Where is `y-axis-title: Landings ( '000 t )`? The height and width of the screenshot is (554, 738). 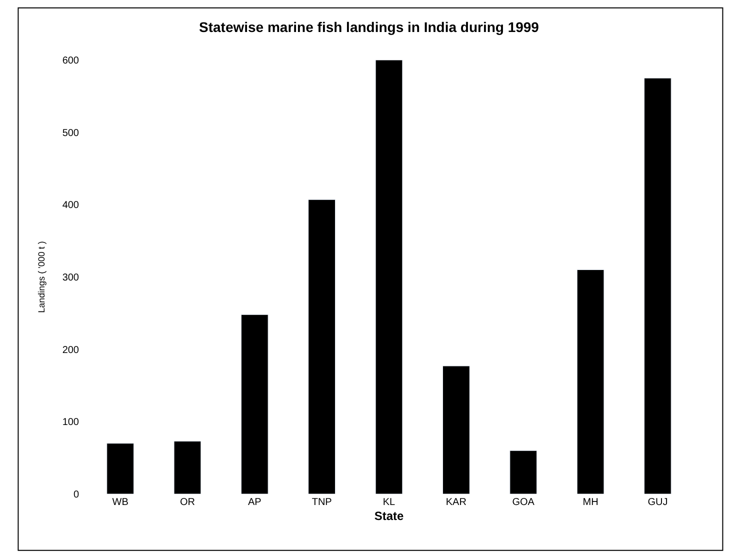
y-axis-title: Landings ( '000 t ) is located at coordinates (41, 277).